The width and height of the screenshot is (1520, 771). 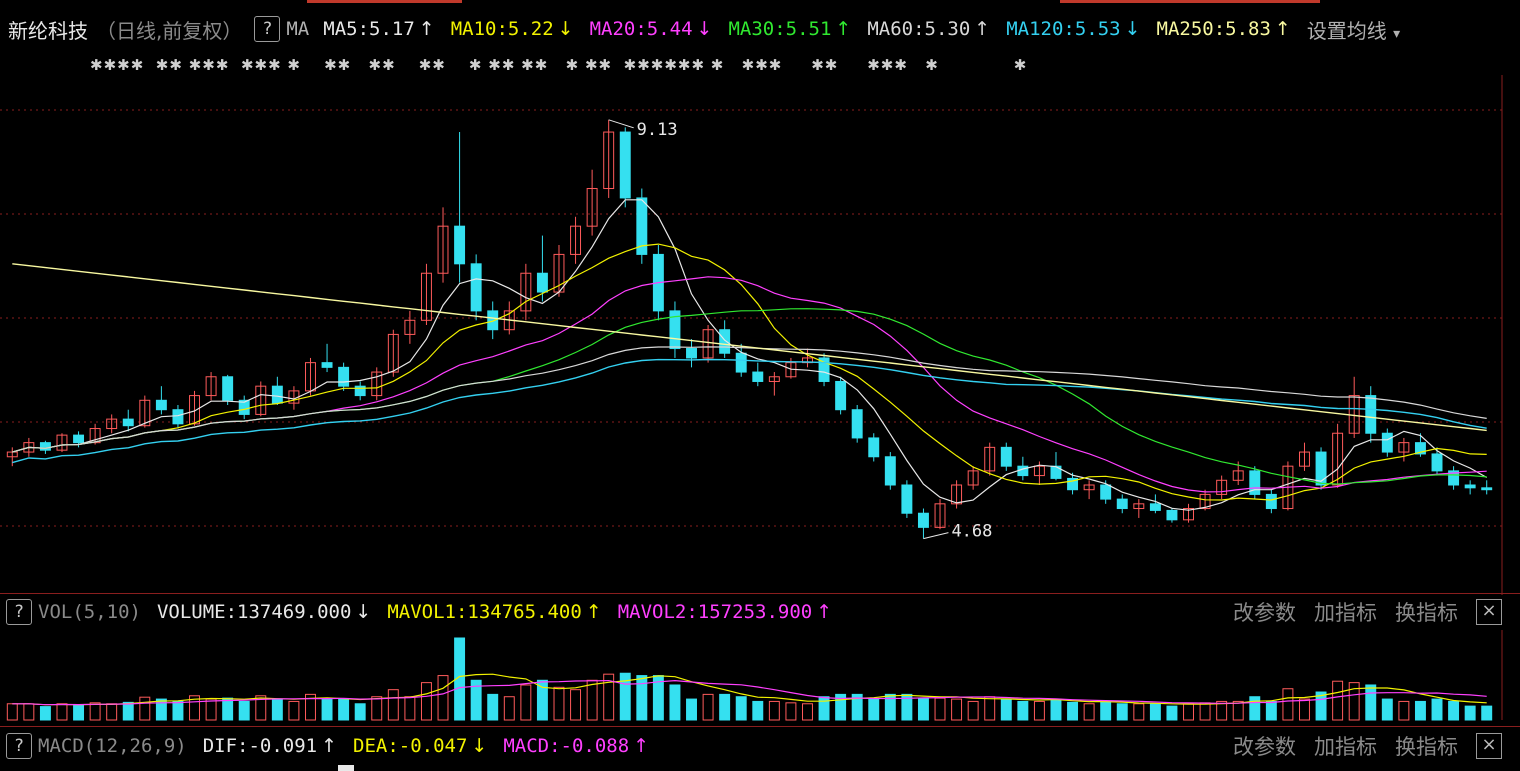 I want to click on macd-switch-indicator-button: 换指标, so click(x=1426, y=747).